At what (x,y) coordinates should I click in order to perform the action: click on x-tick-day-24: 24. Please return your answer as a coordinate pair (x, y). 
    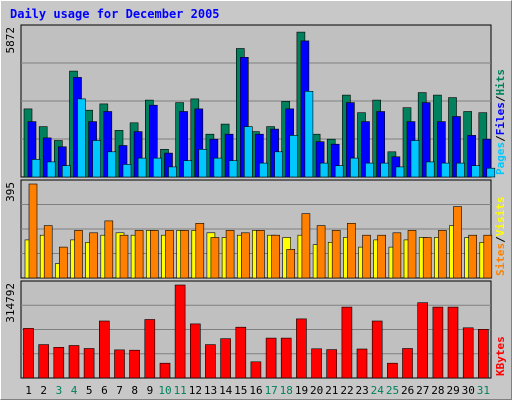
    Looking at the image, I should click on (378, 390).